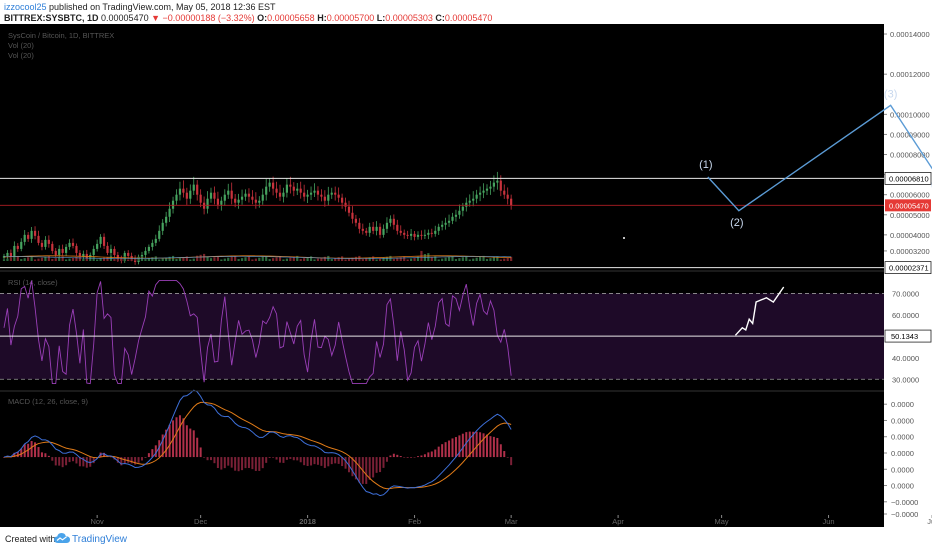  What do you see at coordinates (905, 379) in the screenshot?
I see `rsi-tick-label: 30.0000` at bounding box center [905, 379].